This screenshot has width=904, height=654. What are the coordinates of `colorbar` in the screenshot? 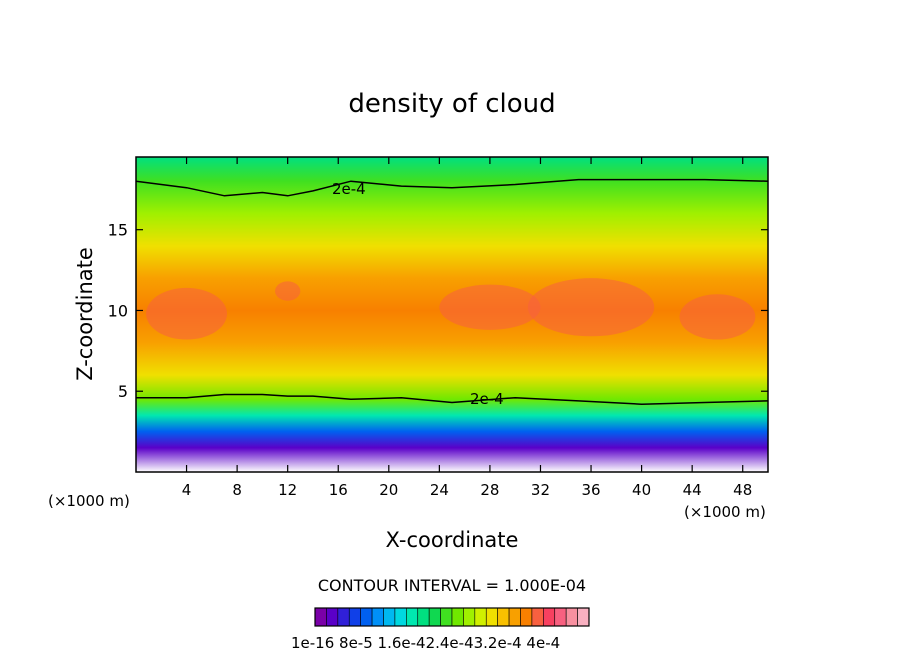 It's located at (452, 617).